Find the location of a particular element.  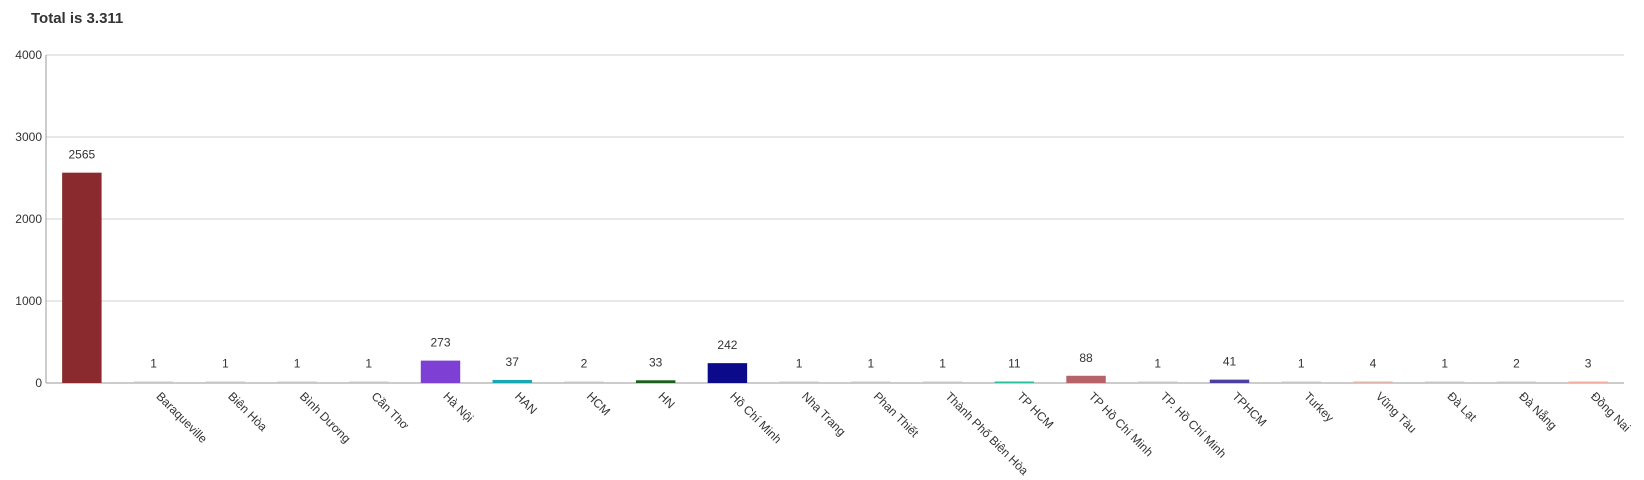

data-label: 3 is located at coordinates (1588, 364).